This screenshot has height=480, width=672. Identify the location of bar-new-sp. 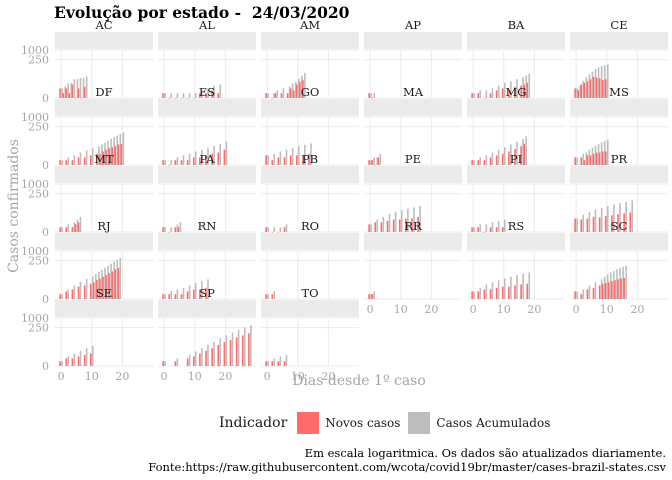
(206, 358).